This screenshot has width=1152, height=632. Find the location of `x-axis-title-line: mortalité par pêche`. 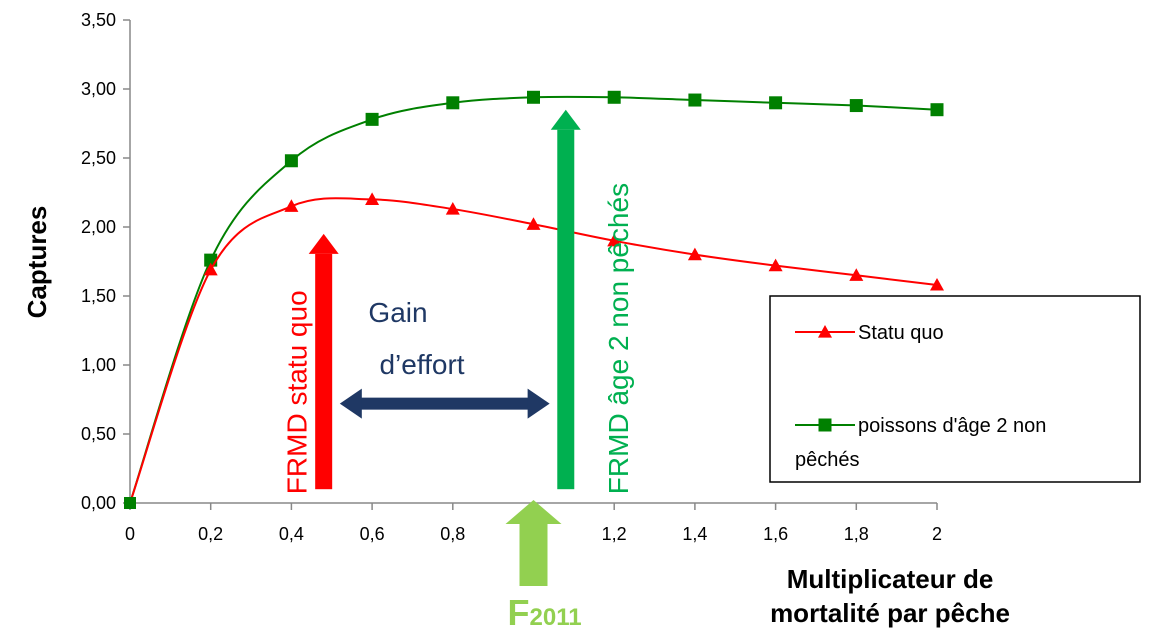

x-axis-title-line: mortalité par pêche is located at coordinates (890, 613).